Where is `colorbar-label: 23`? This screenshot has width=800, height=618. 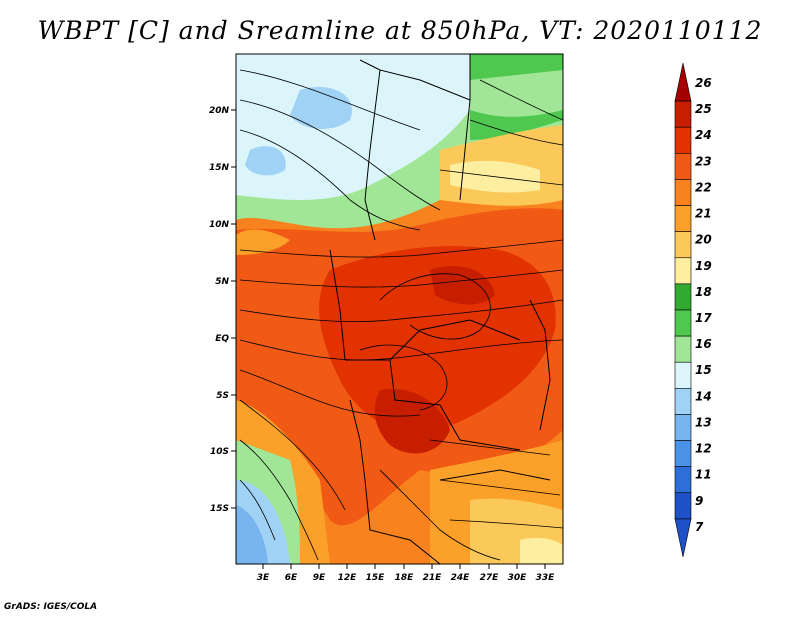
colorbar-label: 23 is located at coordinates (703, 161).